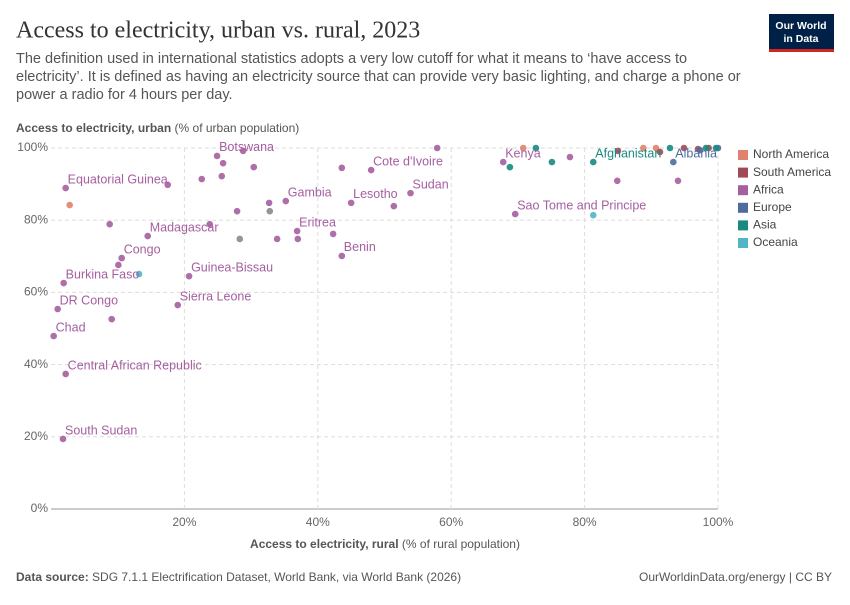 This screenshot has width=850, height=605. I want to click on legend-label: Africa, so click(768, 189).